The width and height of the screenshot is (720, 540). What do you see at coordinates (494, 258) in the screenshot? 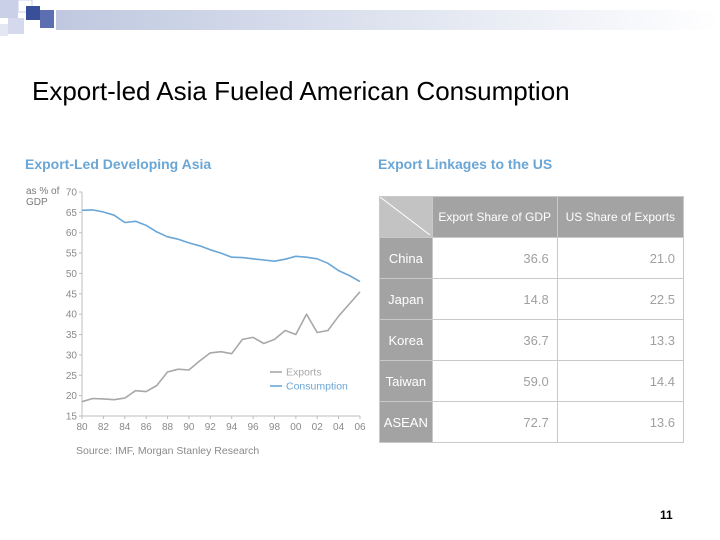
I see `table-cell: 36.6` at bounding box center [494, 258].